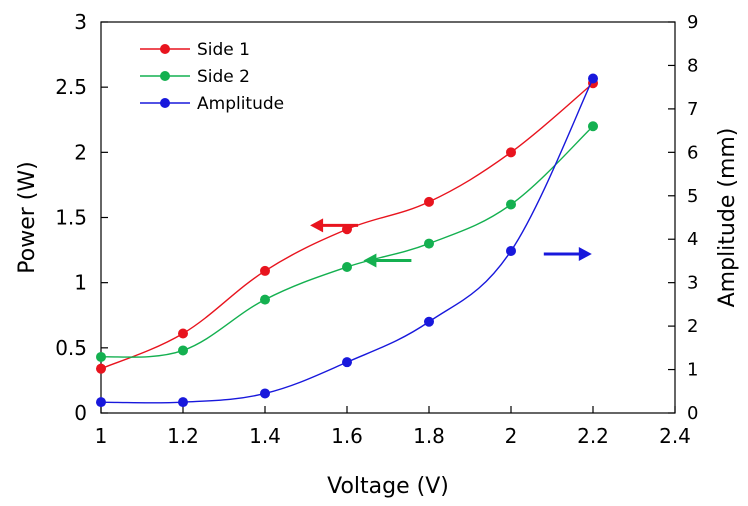 This screenshot has width=748, height=506. Describe the element at coordinates (27, 217) in the screenshot. I see `y-axis-title: Power (W)` at that location.